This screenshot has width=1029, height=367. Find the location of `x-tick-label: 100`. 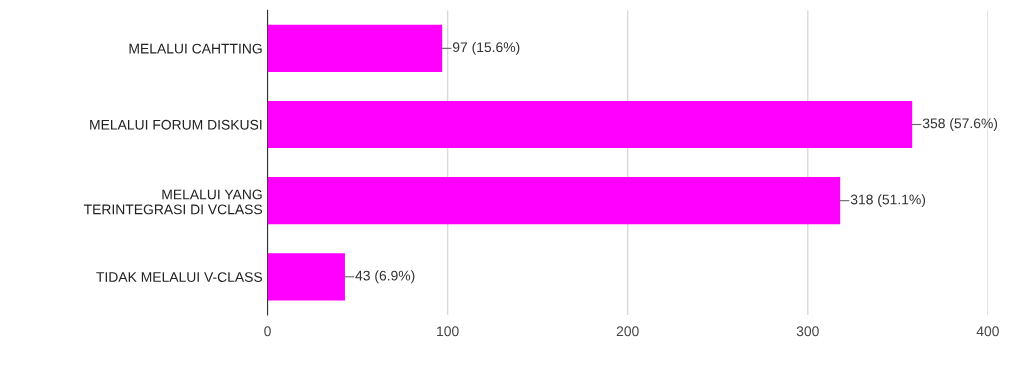

x-tick-label: 100 is located at coordinates (448, 331).